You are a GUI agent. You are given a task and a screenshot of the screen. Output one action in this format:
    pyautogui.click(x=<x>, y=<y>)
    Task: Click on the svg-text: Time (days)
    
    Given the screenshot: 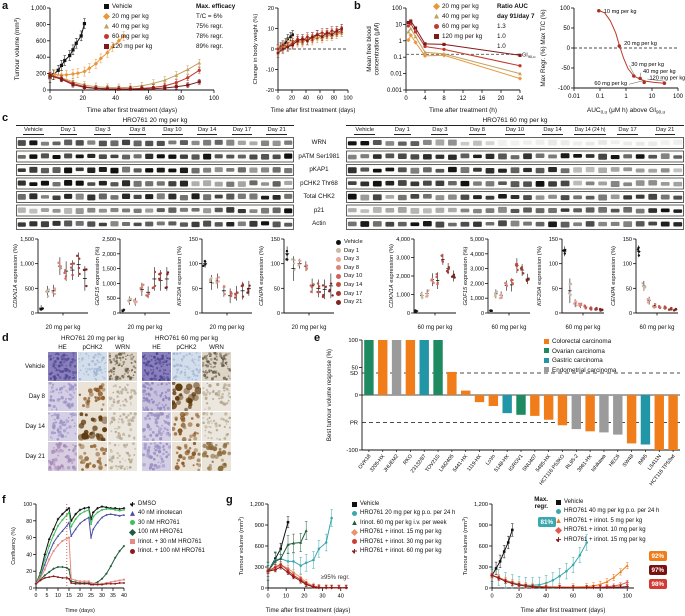 What is the action you would take?
    pyautogui.click(x=80, y=611)
    